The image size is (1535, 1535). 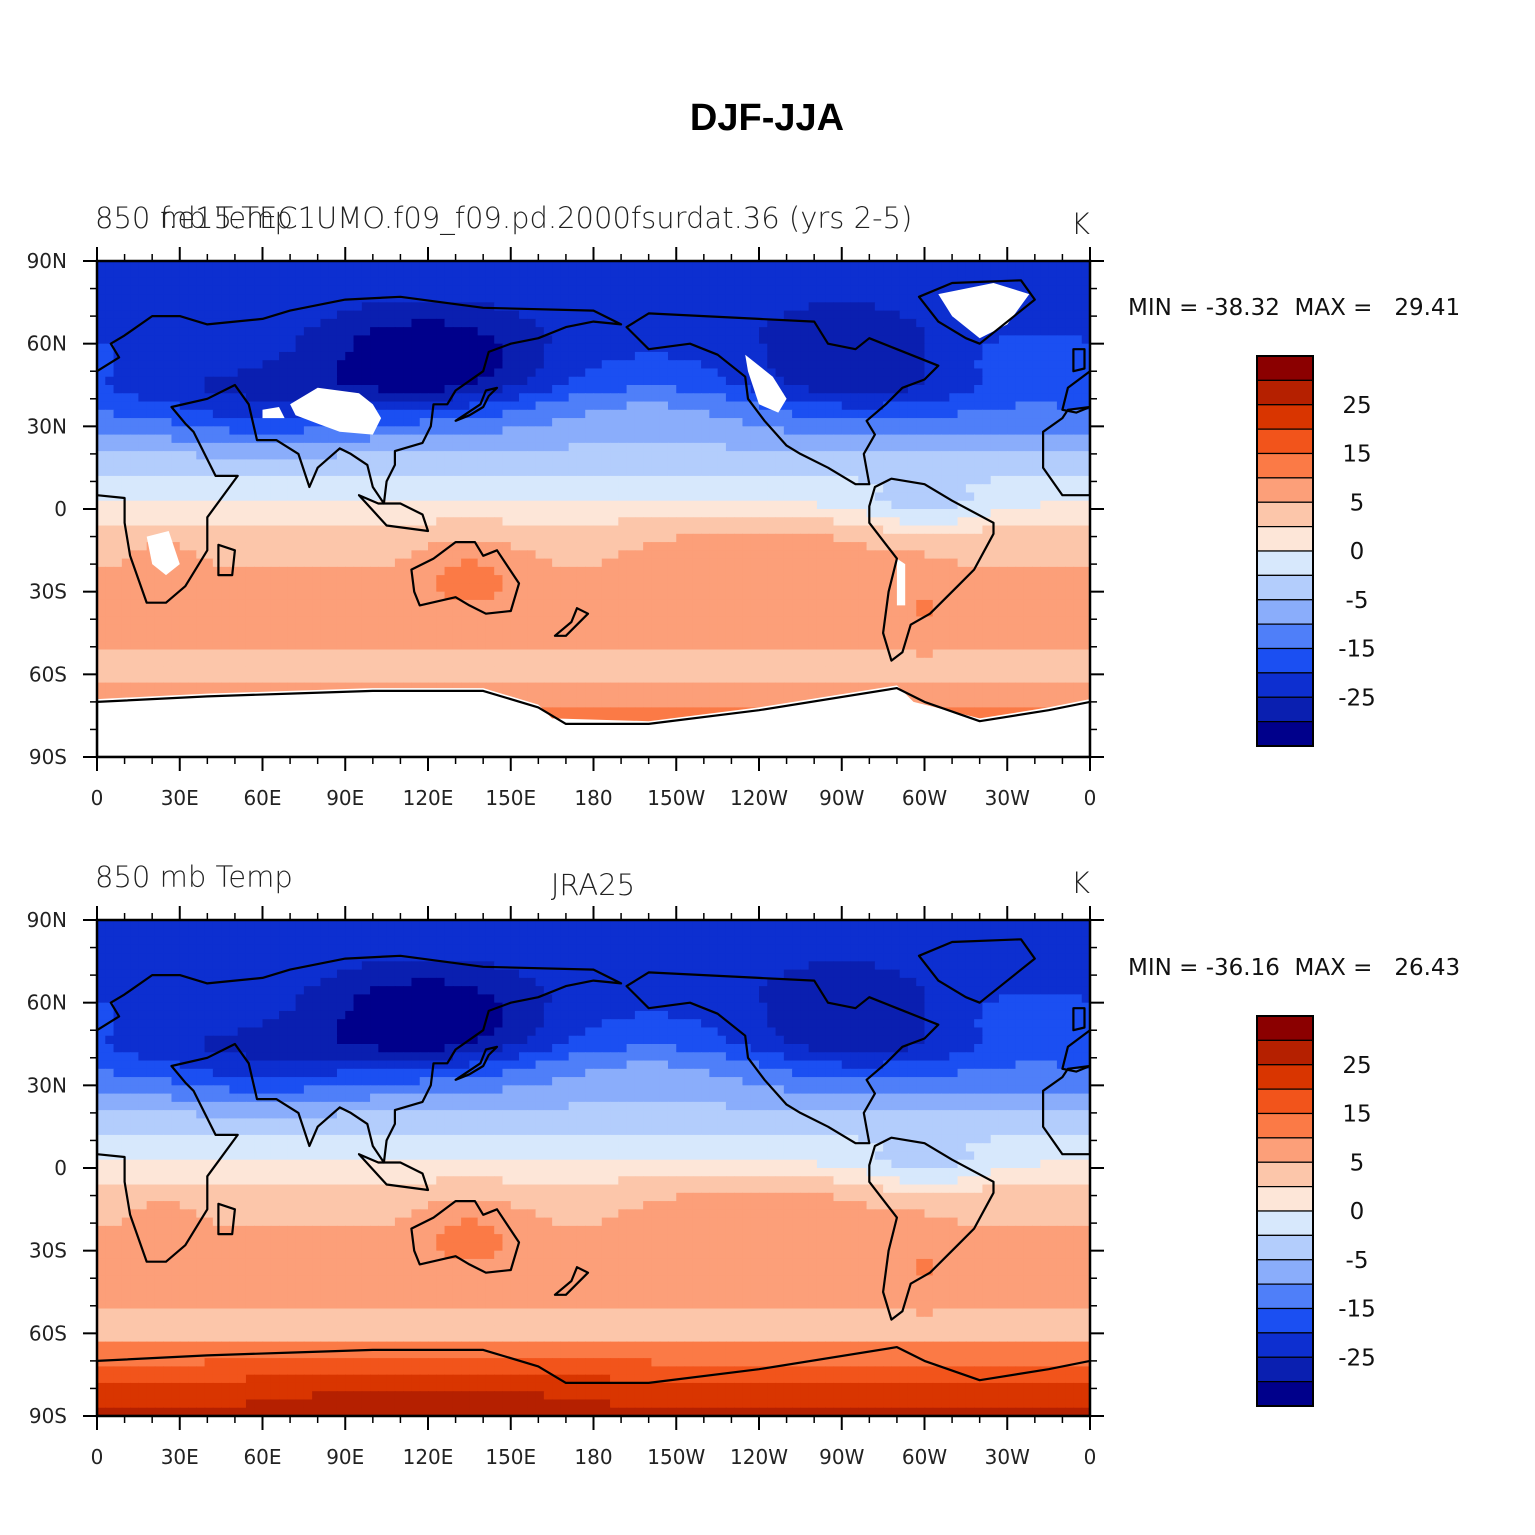 What do you see at coordinates (1357, 698) in the screenshot?
I see `colorbar-tick-label: -25` at bounding box center [1357, 698].